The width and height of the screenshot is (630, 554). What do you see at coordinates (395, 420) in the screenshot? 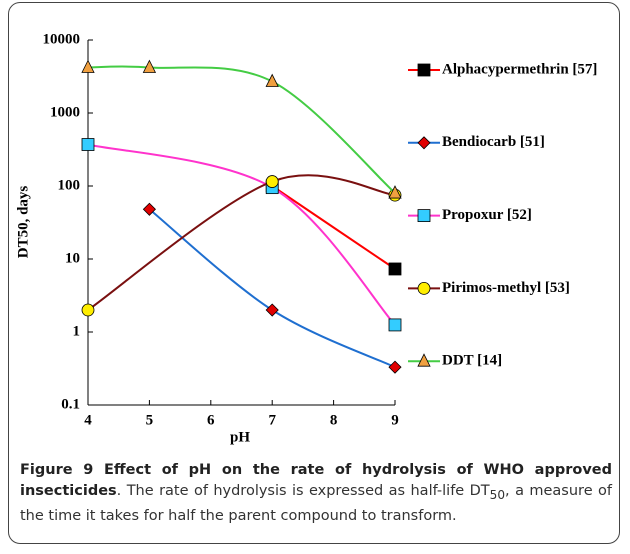
I see `x-tick-label: 9` at bounding box center [395, 420].